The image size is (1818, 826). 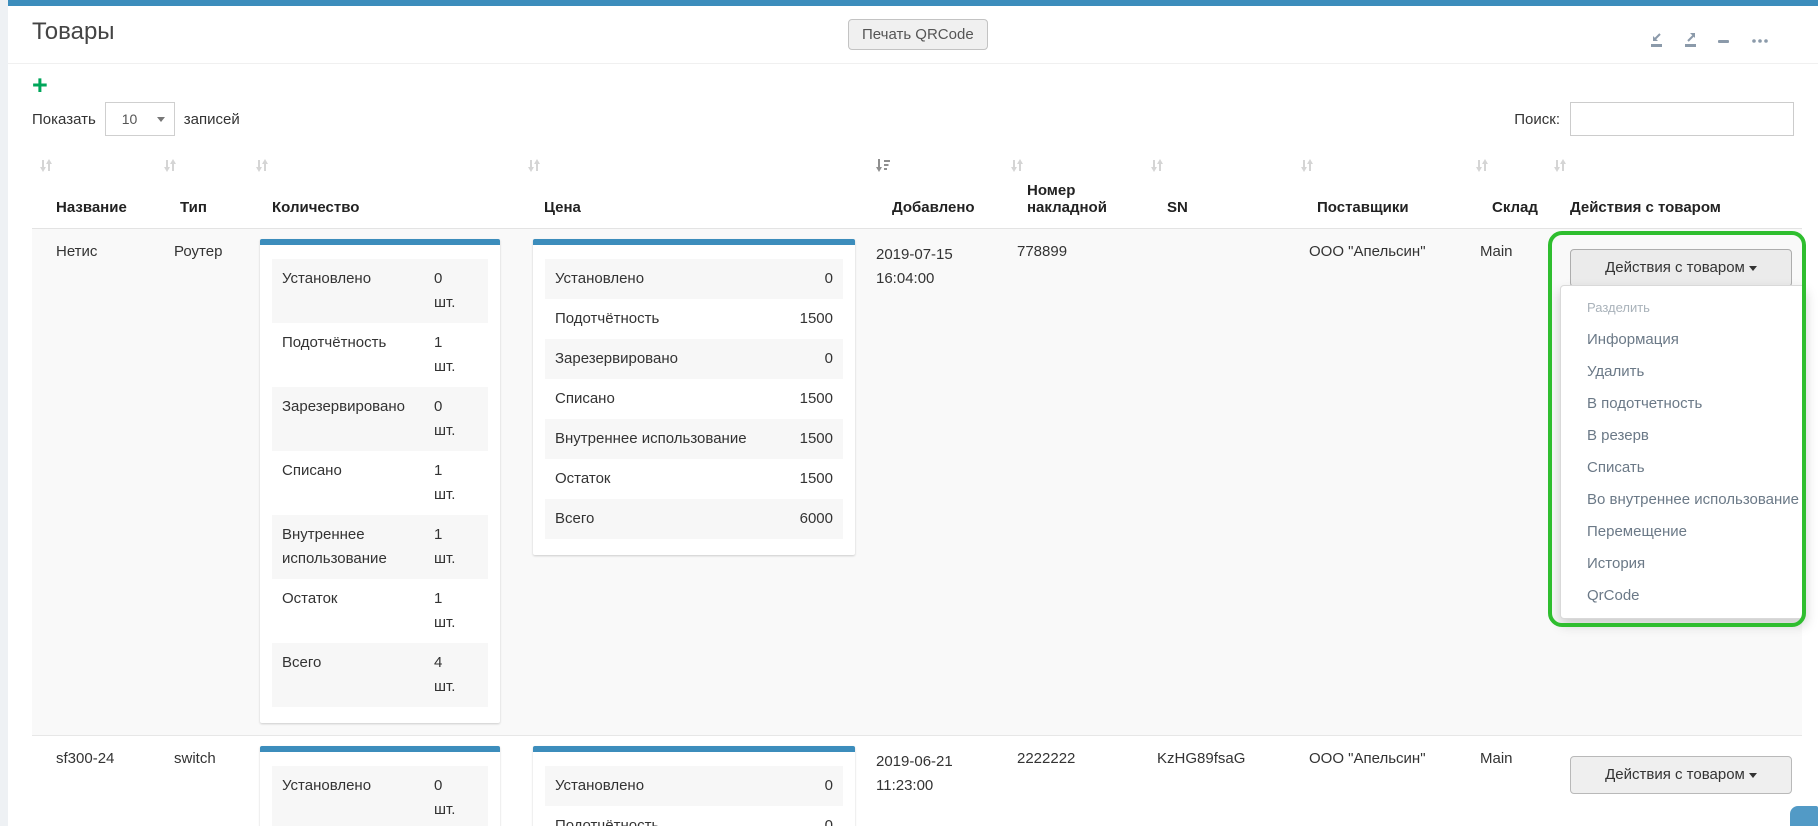 I want to click on price-entry: Зарезервировано 0, so click(x=694, y=359).